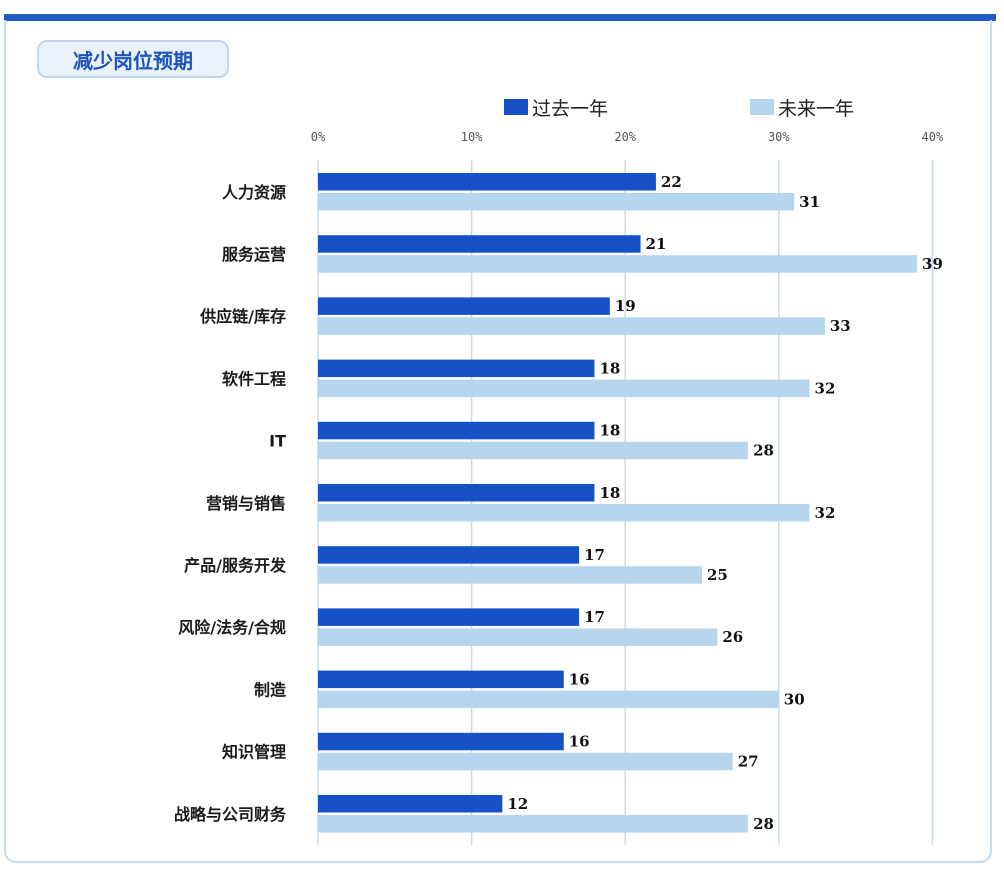 This screenshot has height=876, width=1004. I want to click on data-label: 19, so click(625, 306).